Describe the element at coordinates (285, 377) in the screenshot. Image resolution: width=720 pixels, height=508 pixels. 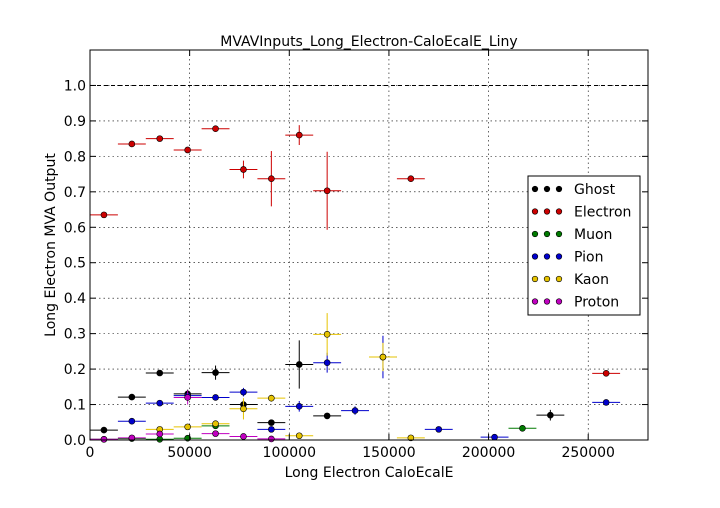
I see `series-kaon` at that location.